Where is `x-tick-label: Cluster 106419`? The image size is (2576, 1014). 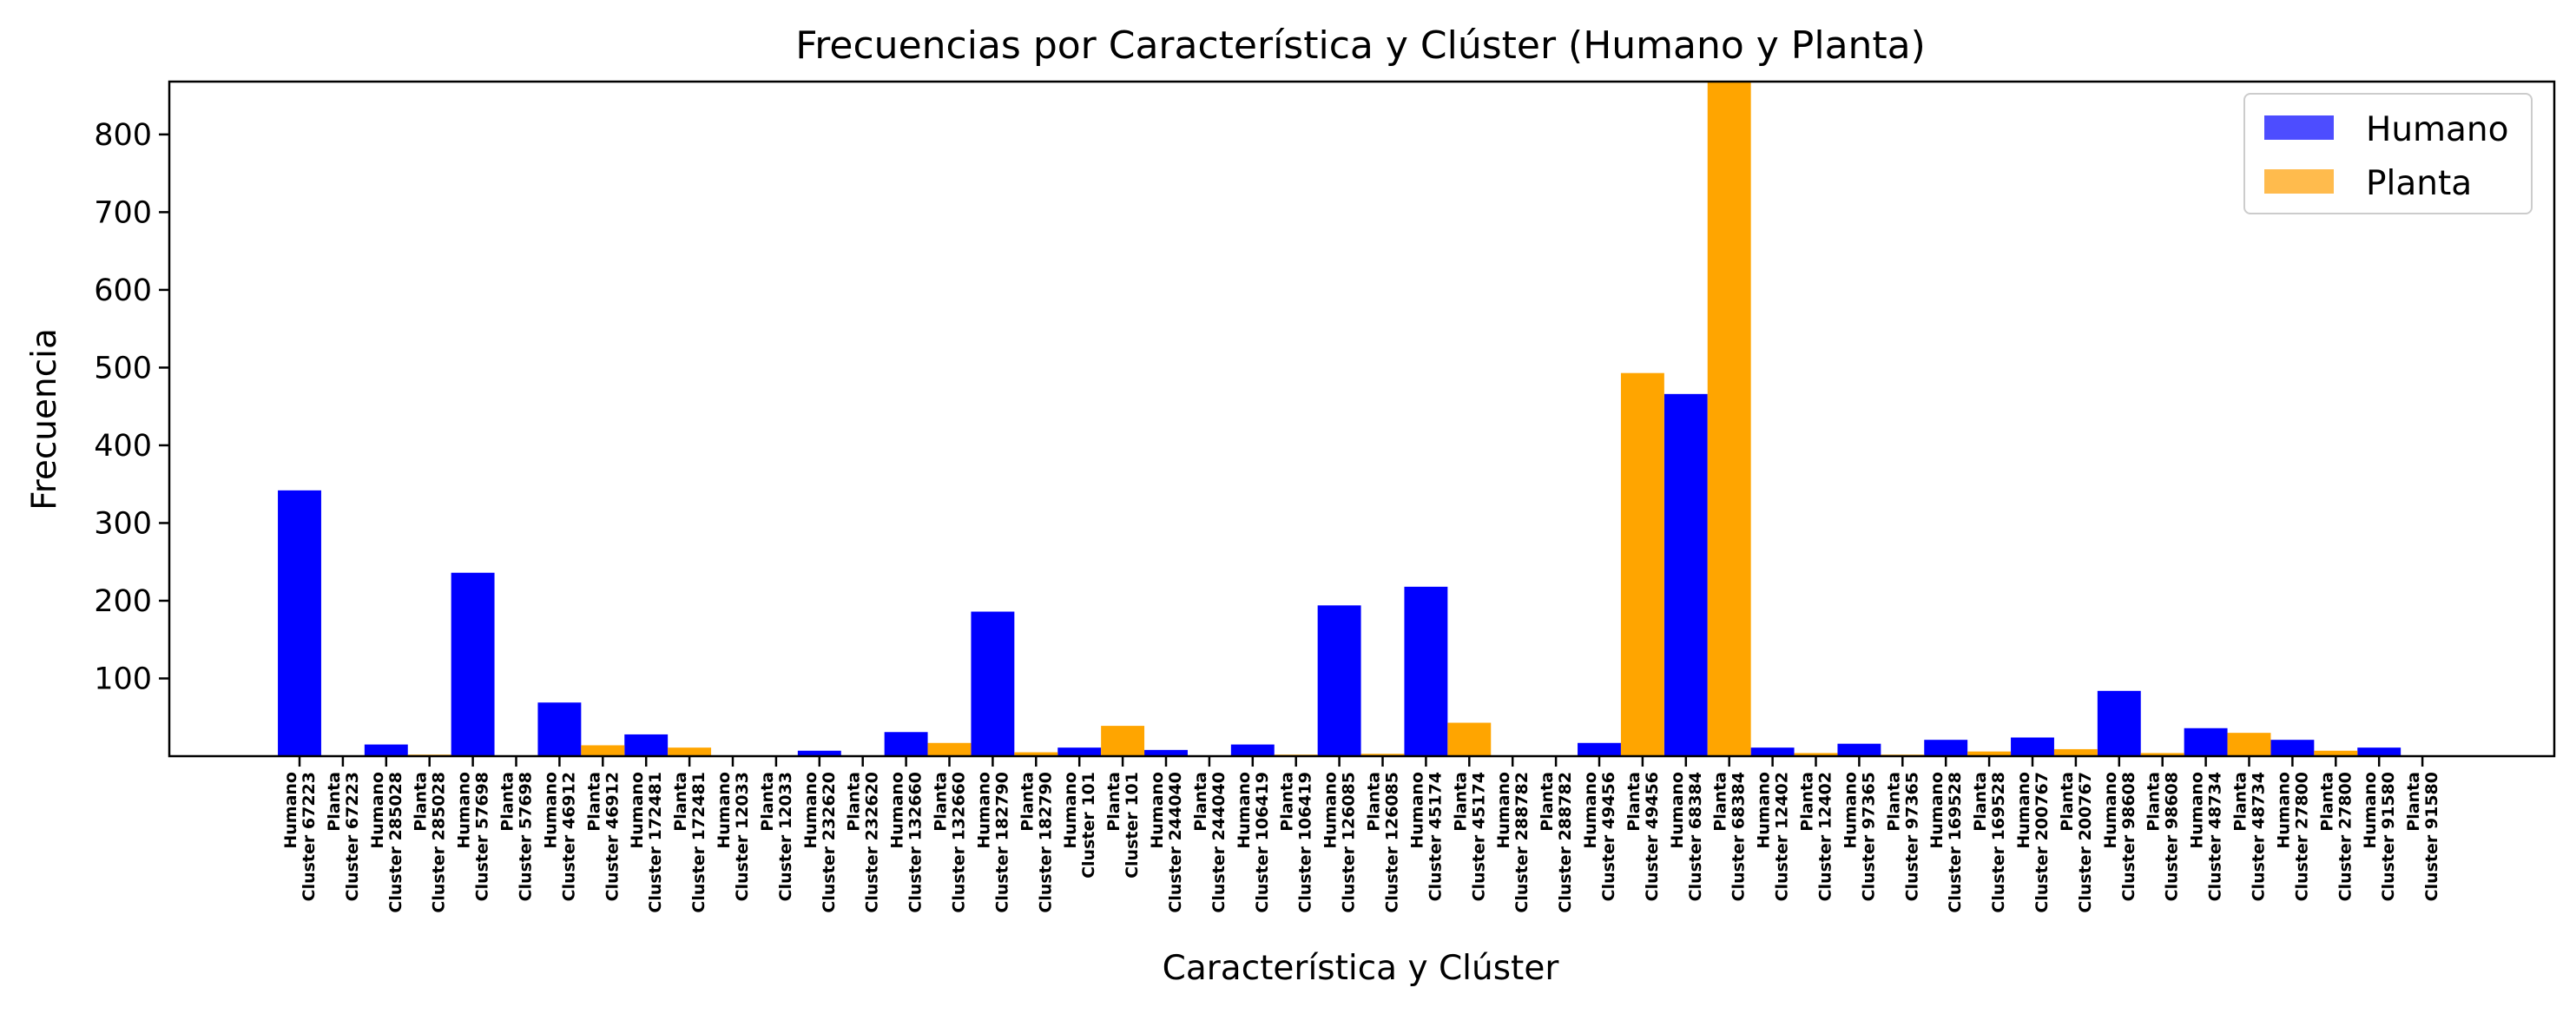 x-tick-label: Cluster 106419 is located at coordinates (1262, 843).